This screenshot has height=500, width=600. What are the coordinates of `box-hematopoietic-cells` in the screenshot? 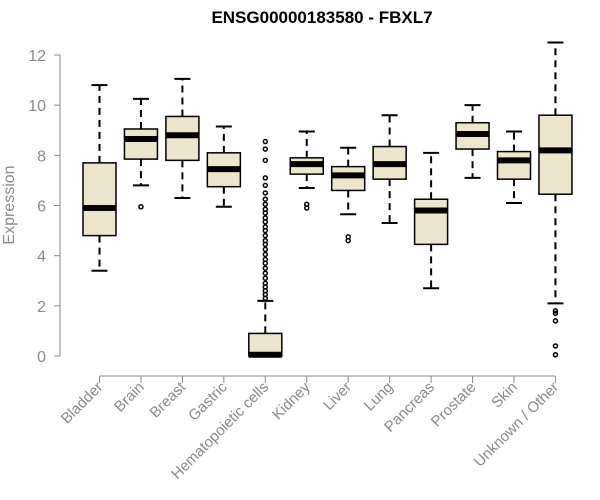 It's located at (265, 248).